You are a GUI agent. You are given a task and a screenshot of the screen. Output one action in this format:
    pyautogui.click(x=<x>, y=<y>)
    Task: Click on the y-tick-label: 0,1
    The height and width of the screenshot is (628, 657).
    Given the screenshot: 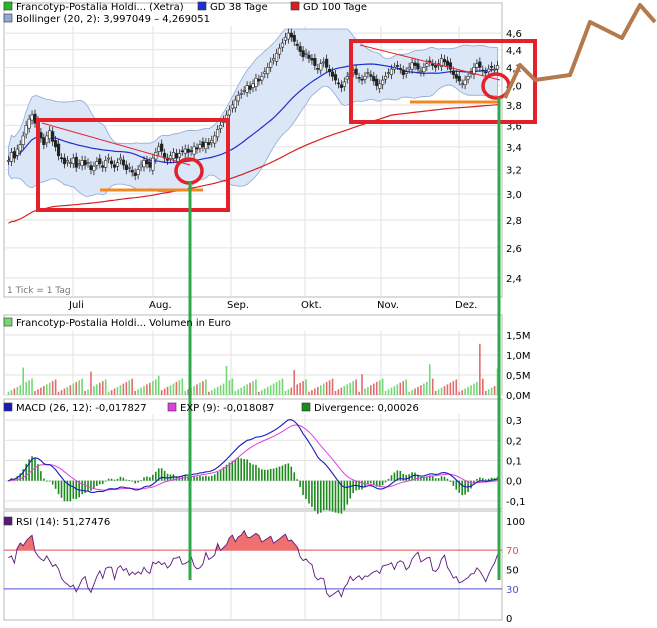 What is the action you would take?
    pyautogui.click(x=514, y=461)
    